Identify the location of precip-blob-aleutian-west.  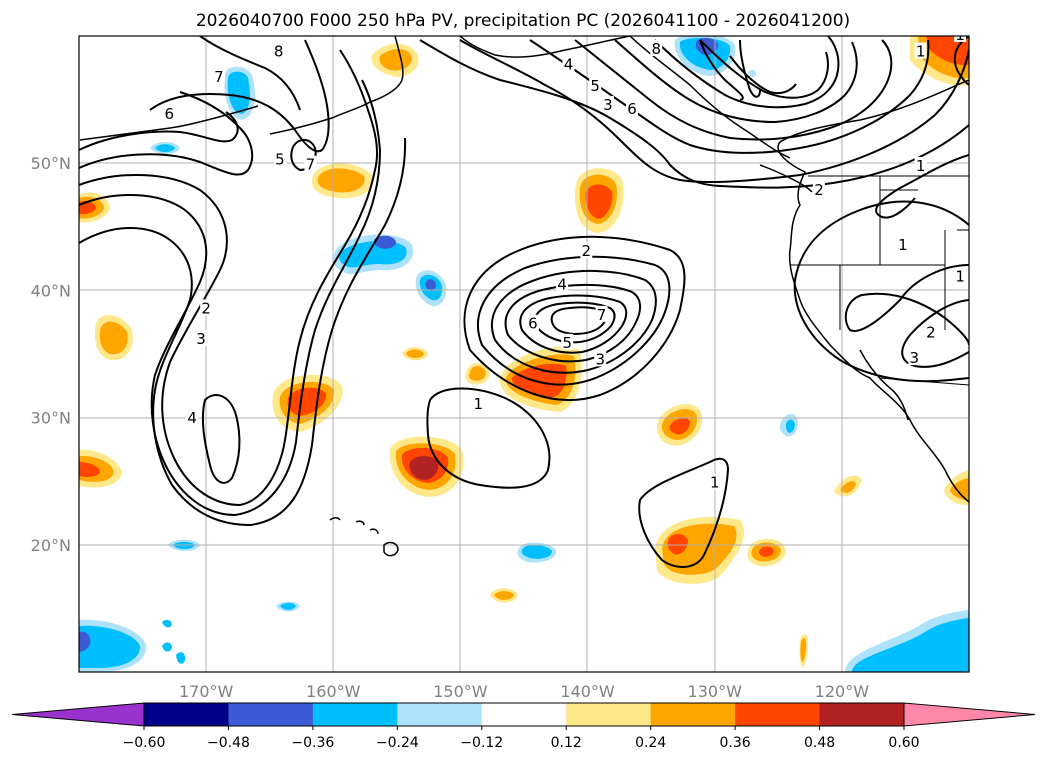
(239, 93).